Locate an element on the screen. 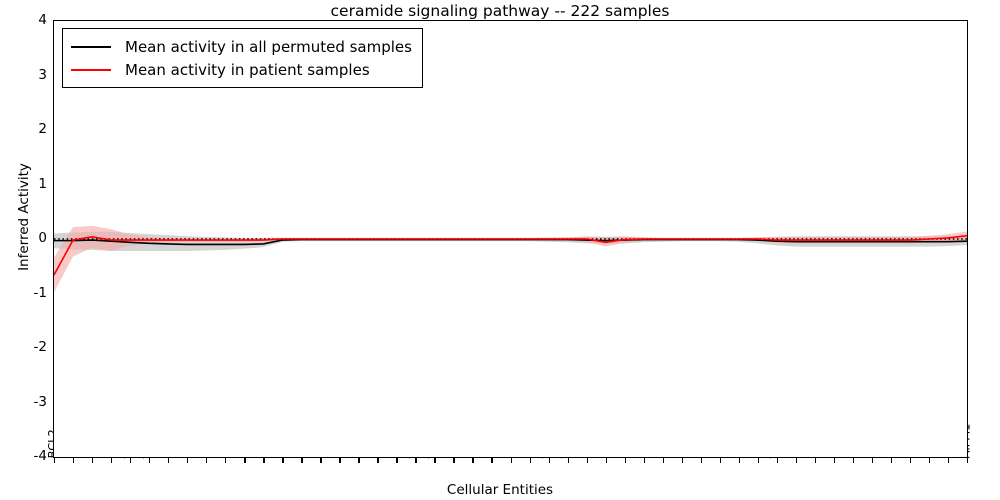  y-tick-label: 2 is located at coordinates (42, 129).